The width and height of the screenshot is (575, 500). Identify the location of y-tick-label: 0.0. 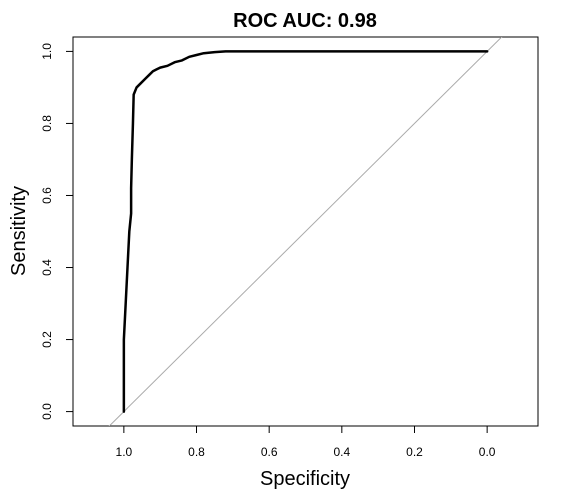
(47, 411).